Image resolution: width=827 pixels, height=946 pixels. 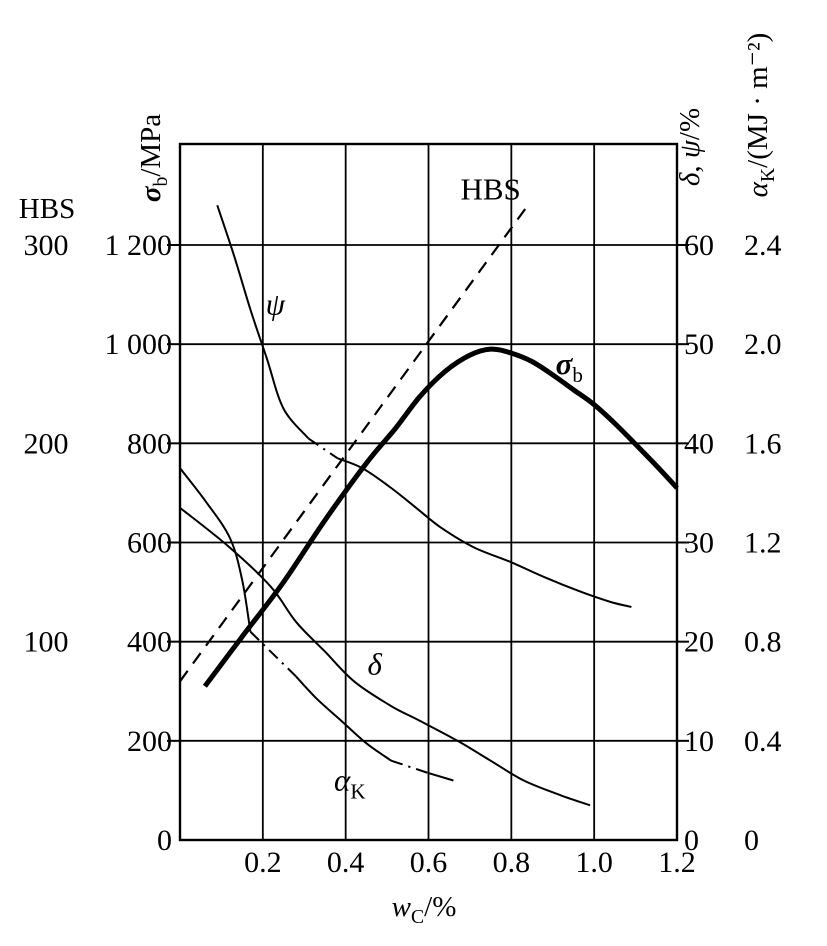 I want to click on mpa-tick-label: 1 200, so click(x=139, y=245).